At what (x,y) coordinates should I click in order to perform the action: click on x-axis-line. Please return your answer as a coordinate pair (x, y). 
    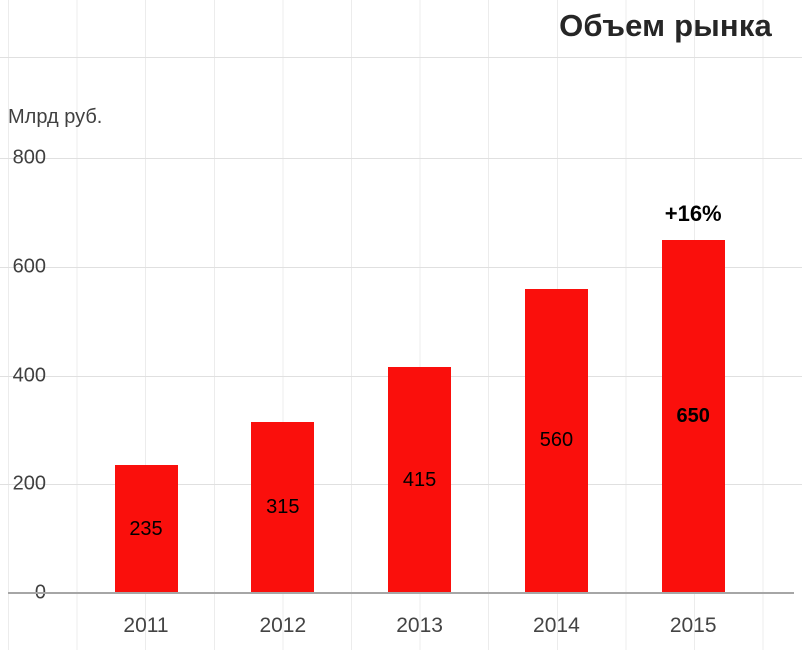
    Looking at the image, I should click on (401, 593).